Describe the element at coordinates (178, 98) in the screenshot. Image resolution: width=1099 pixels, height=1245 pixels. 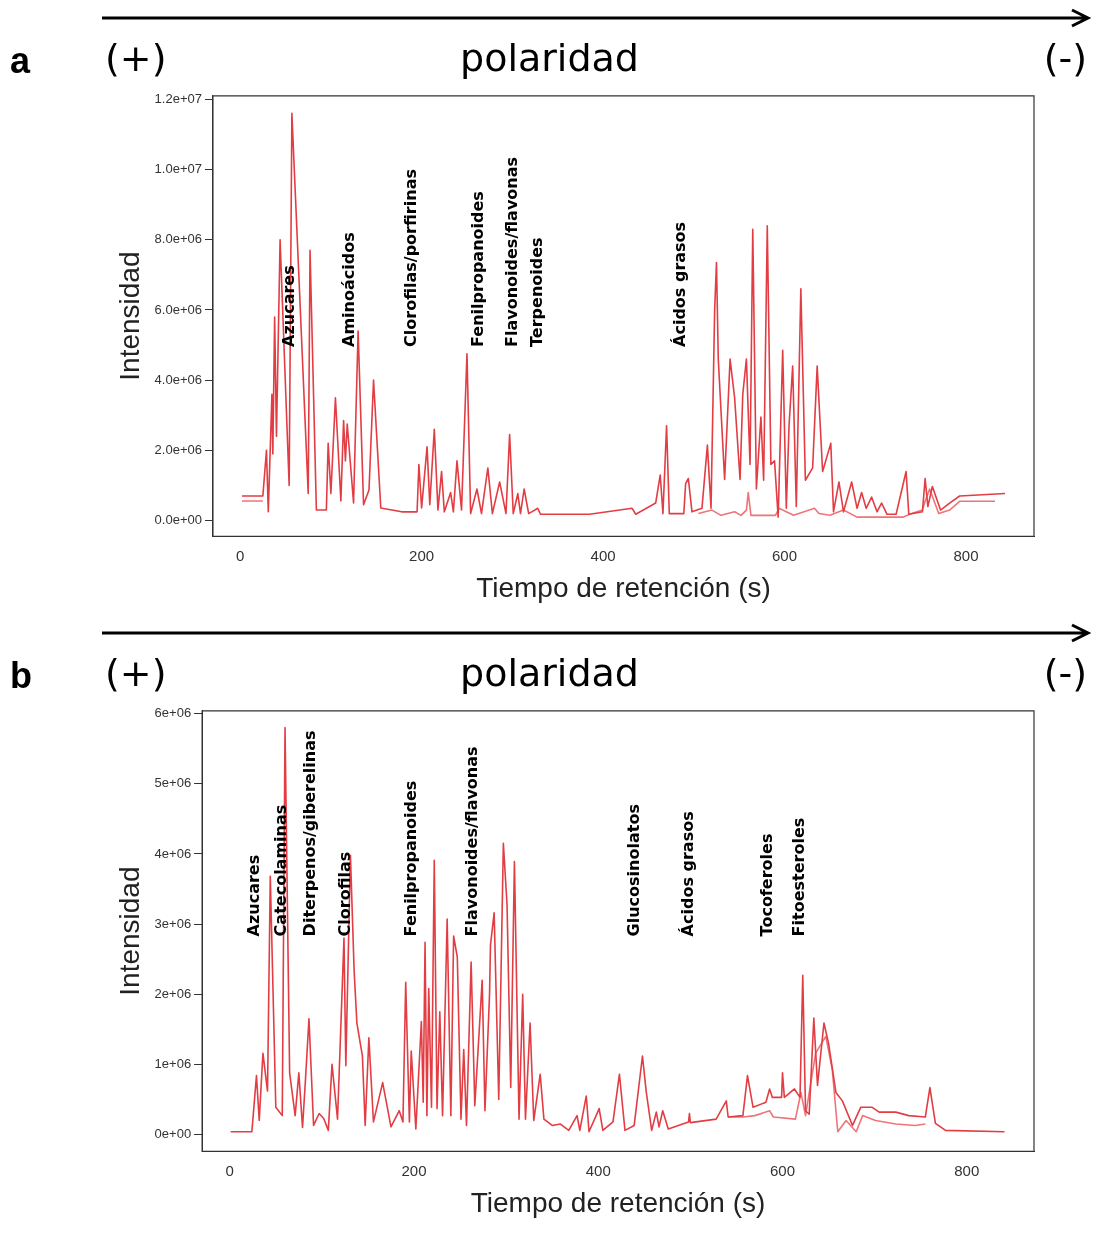
I see `y-tick-label: 1.2e+07` at that location.